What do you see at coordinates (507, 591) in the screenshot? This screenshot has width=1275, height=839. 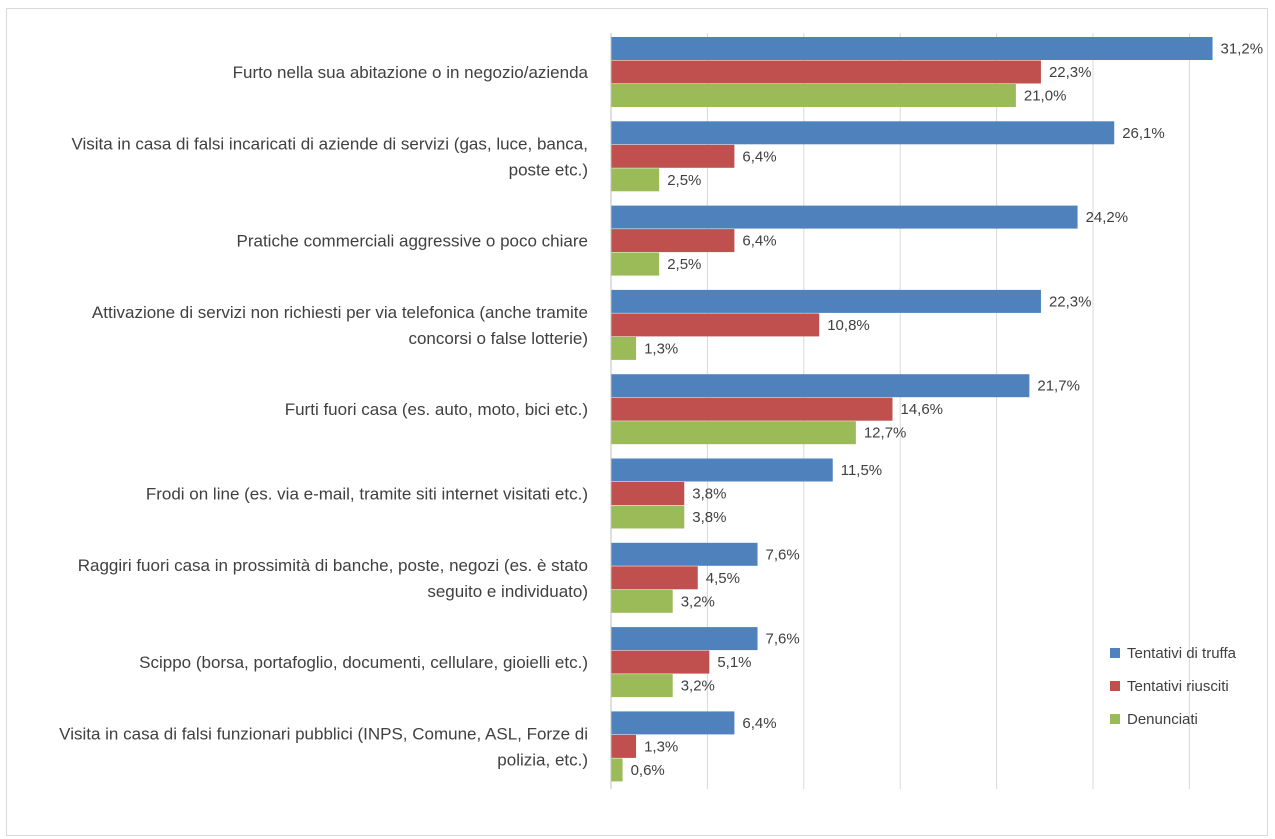 I see `category-label: seguito e individuato)` at bounding box center [507, 591].